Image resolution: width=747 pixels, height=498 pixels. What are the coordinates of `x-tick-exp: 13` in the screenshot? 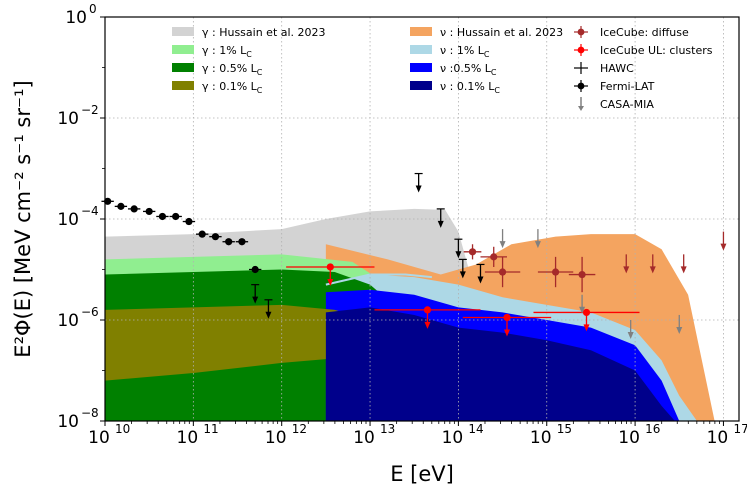 It's located at (387, 429).